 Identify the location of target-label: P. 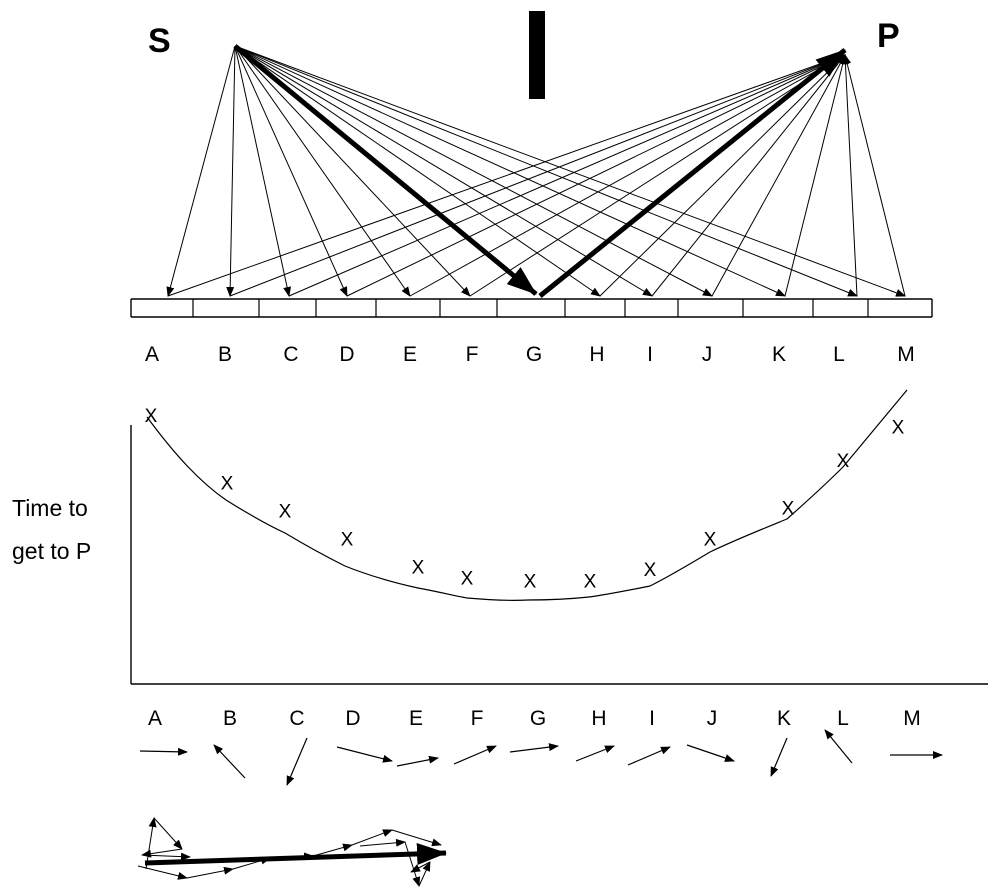
(888, 36).